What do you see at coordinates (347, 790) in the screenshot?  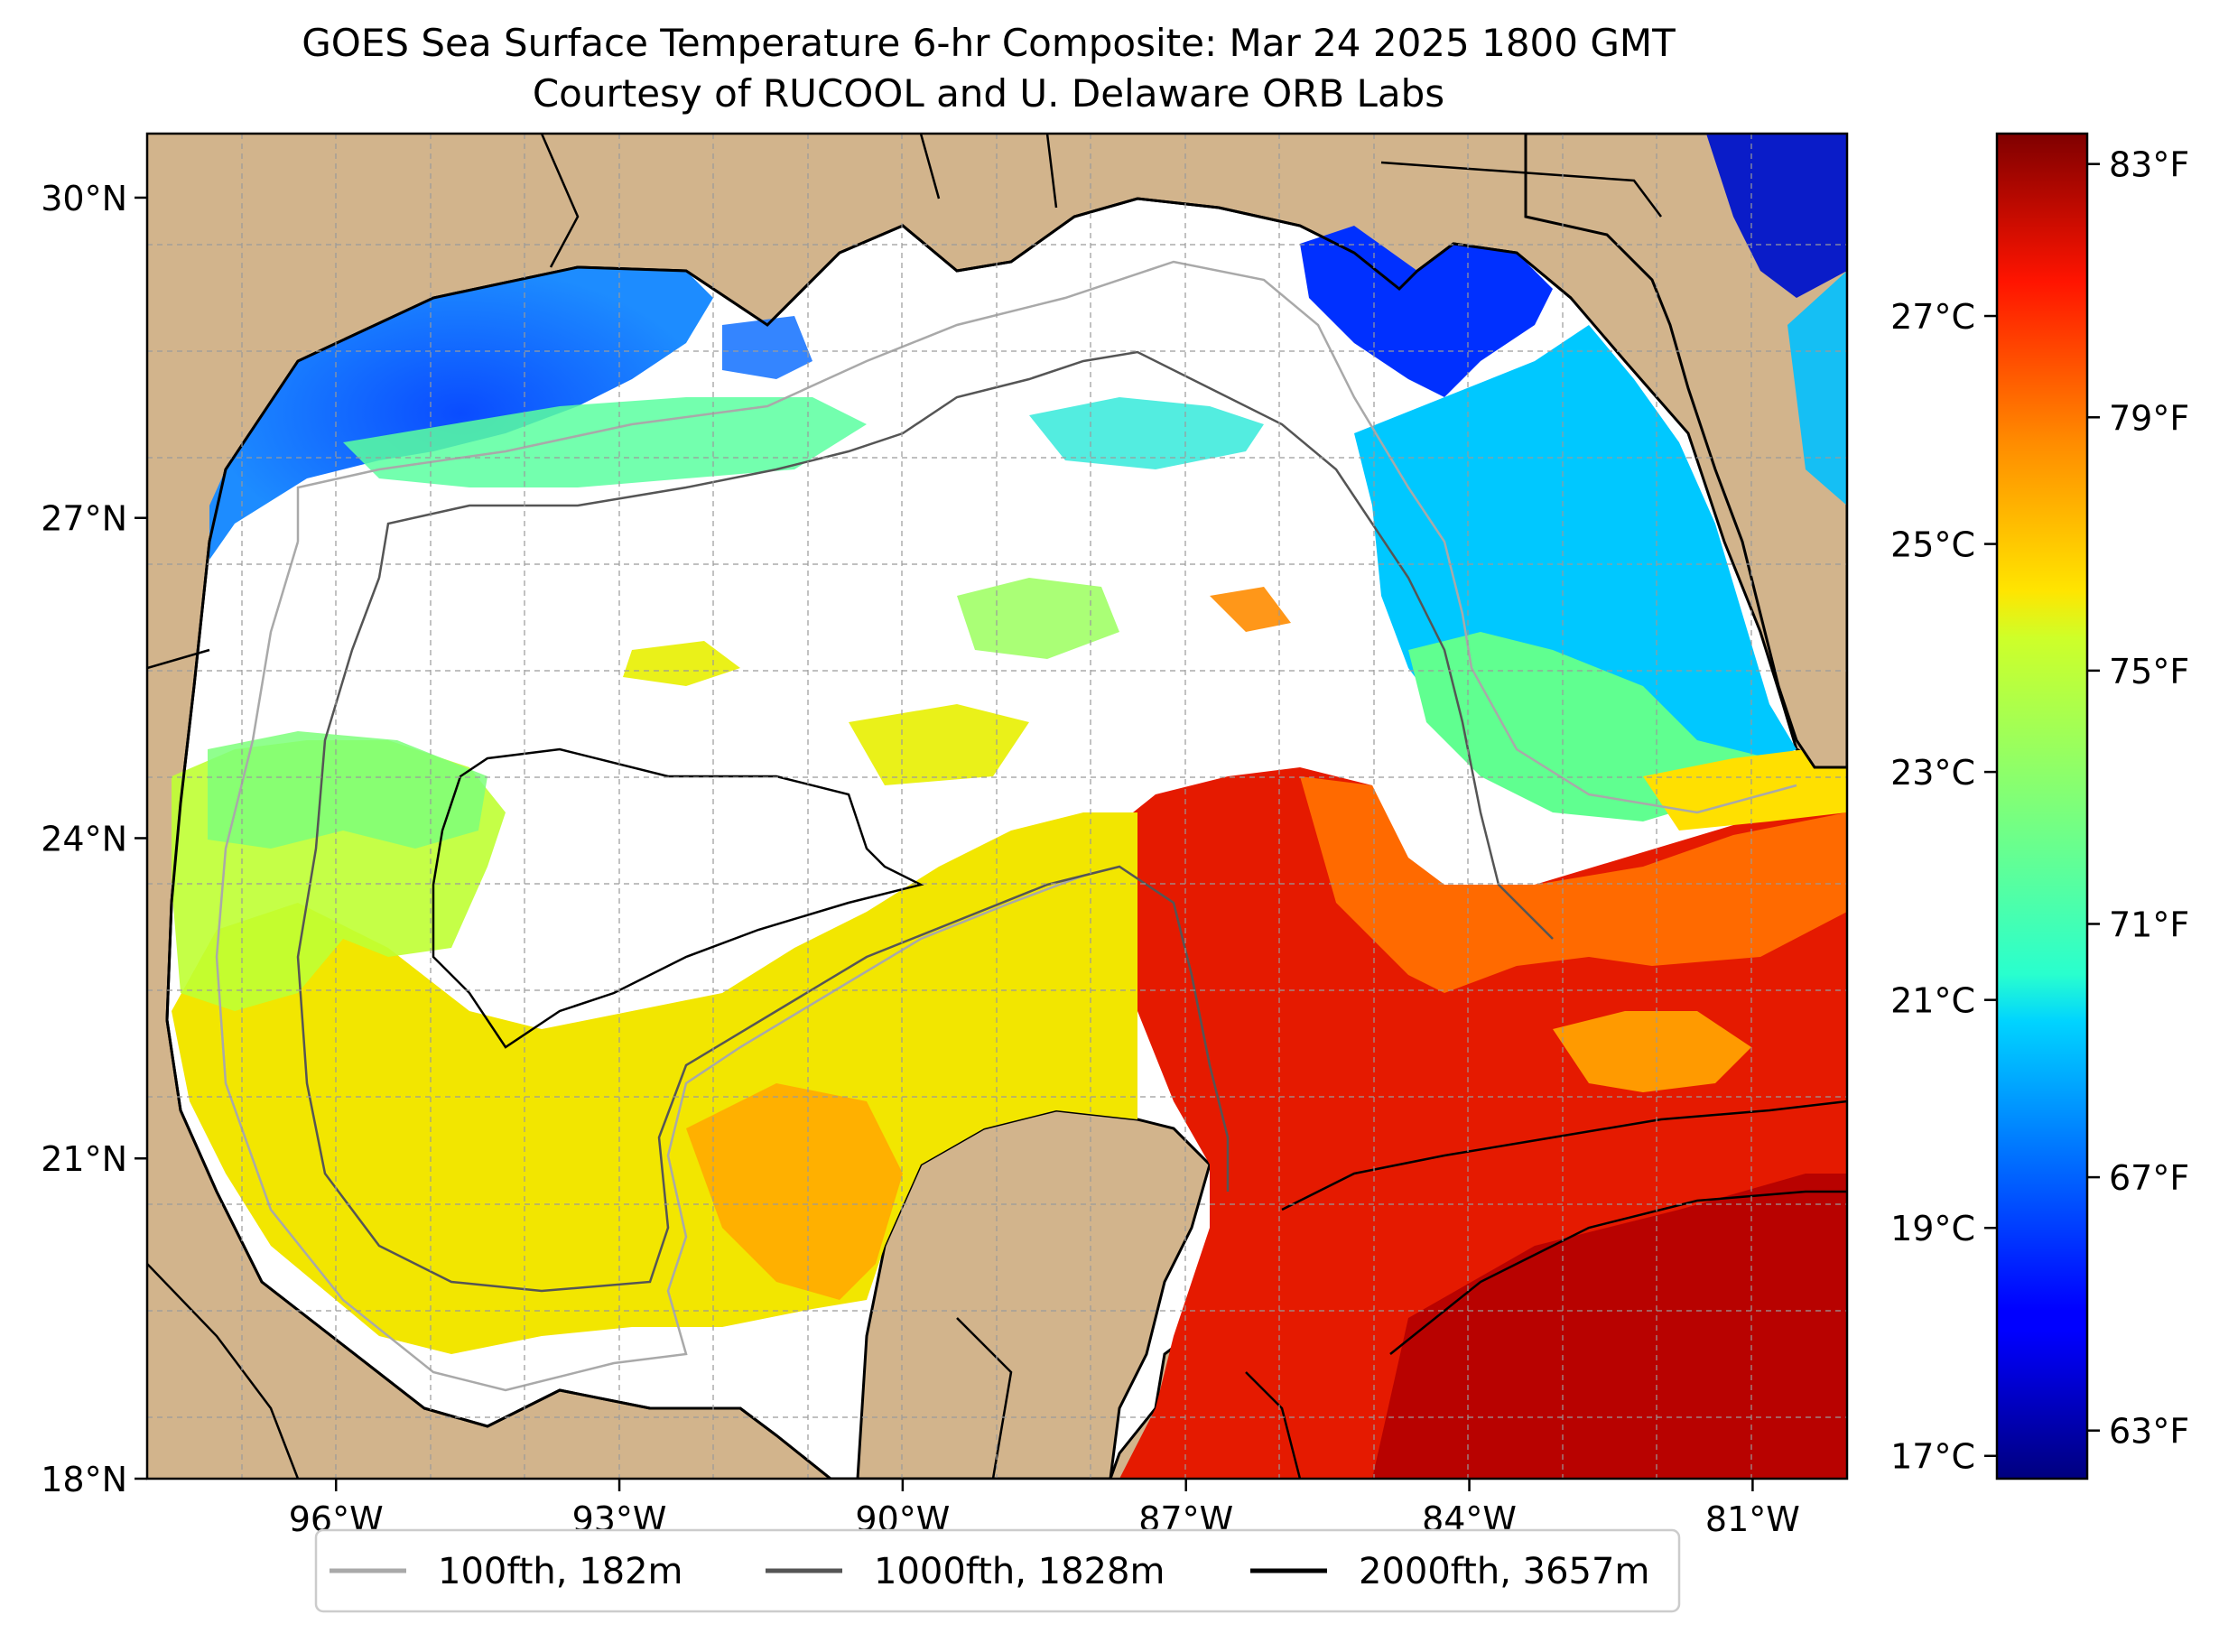 I see `sst-green-west` at bounding box center [347, 790].